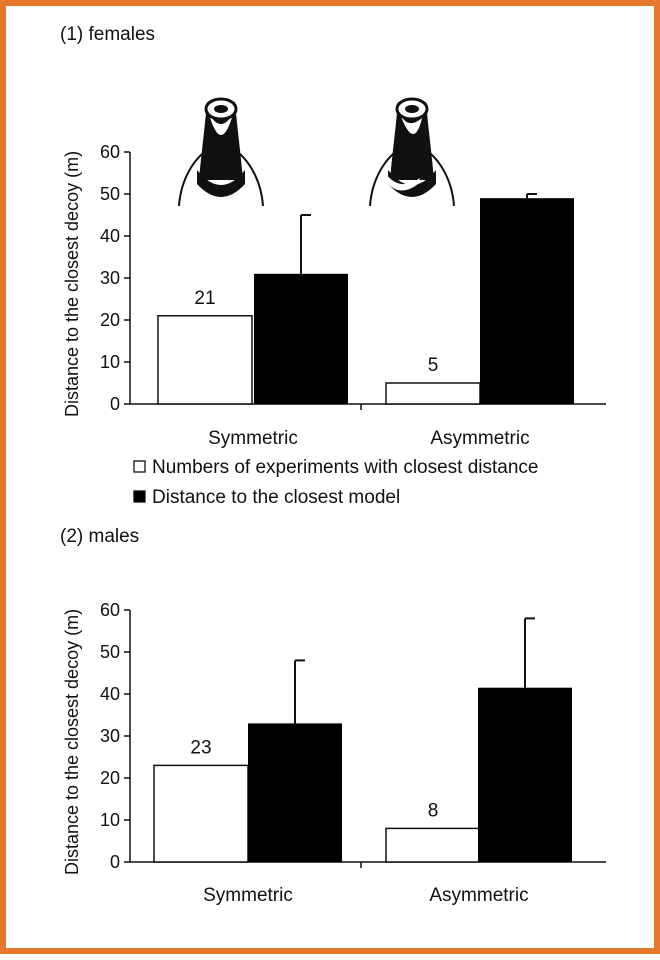  I want to click on data-label: 8, so click(433, 810).